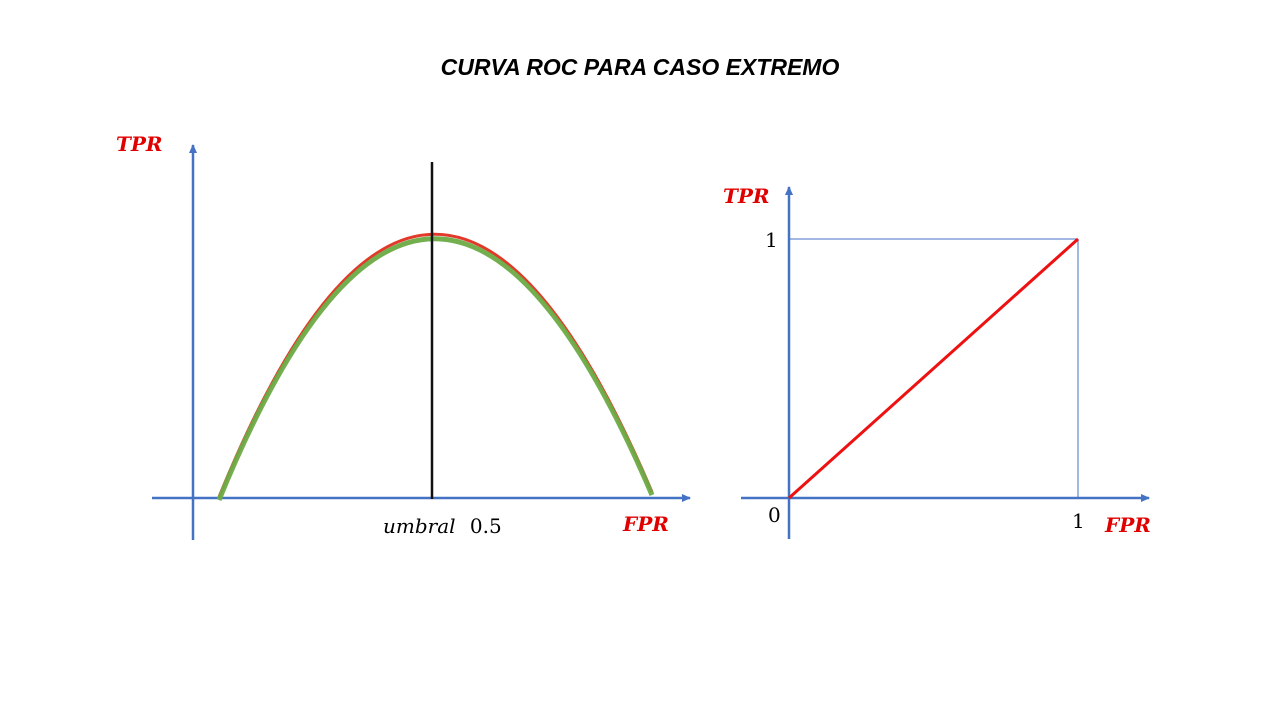  I want to click on right-x-axis-label: FPR, so click(1127, 525).